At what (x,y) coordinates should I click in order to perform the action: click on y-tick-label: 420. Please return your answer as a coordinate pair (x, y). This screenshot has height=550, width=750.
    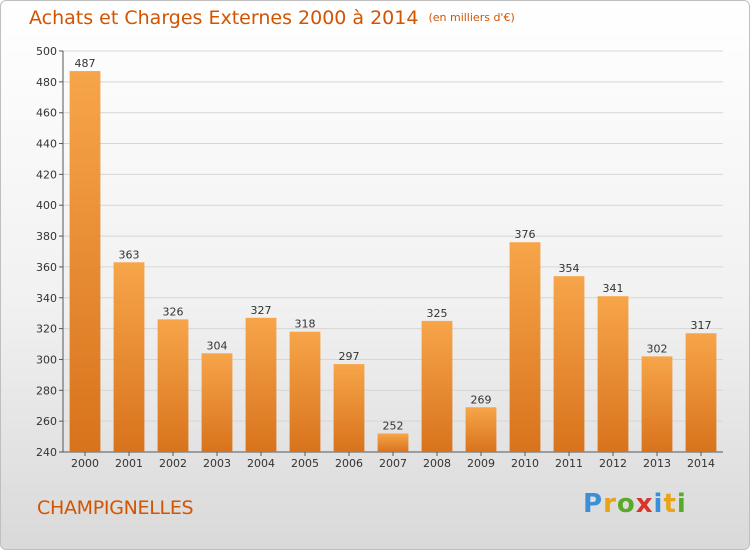
    Looking at the image, I should click on (46, 174).